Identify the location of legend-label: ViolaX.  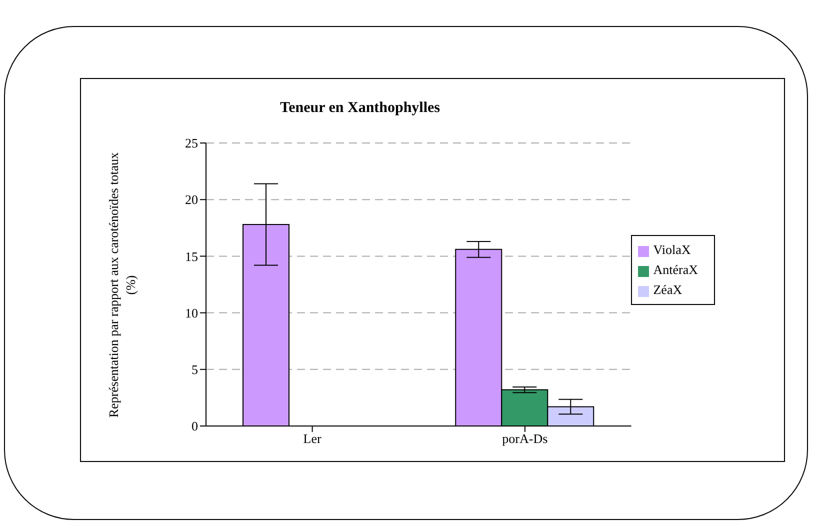
(672, 249).